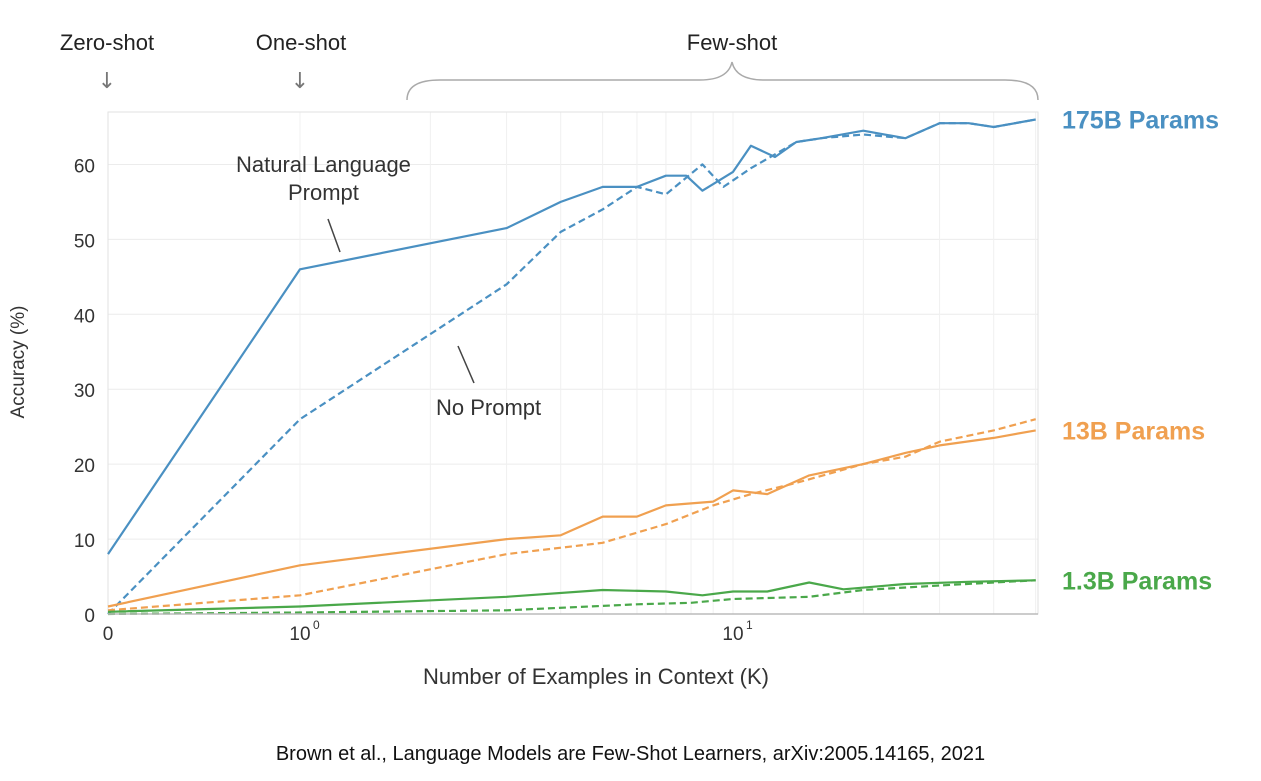 This screenshot has height=781, width=1261. Describe the element at coordinates (301, 42) in the screenshot. I see `one-shot-label: One-shot` at that location.